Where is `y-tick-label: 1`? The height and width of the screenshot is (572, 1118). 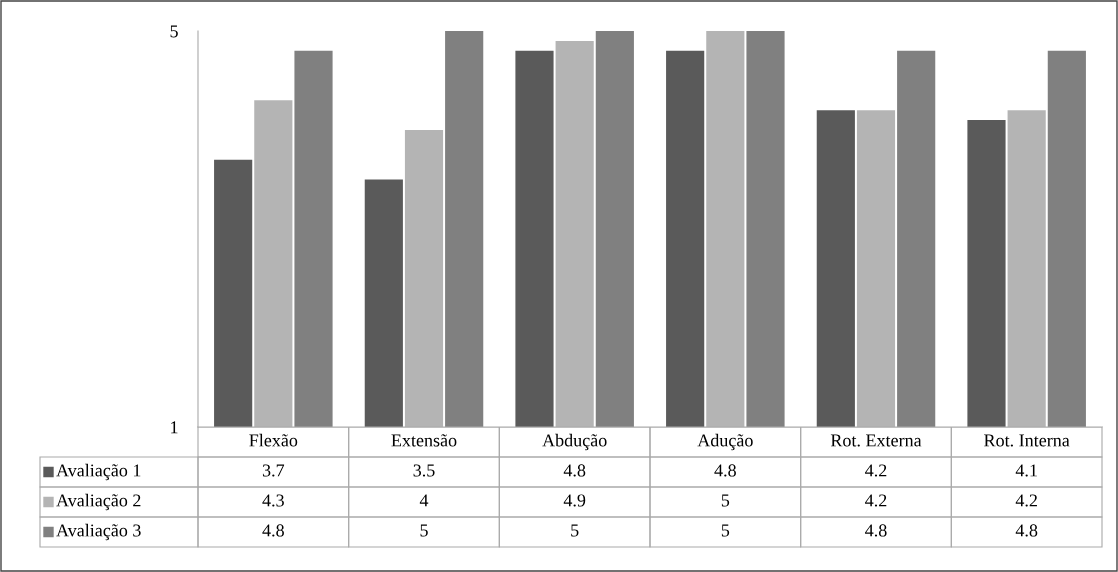
y-tick-label: 1 is located at coordinates (174, 427).